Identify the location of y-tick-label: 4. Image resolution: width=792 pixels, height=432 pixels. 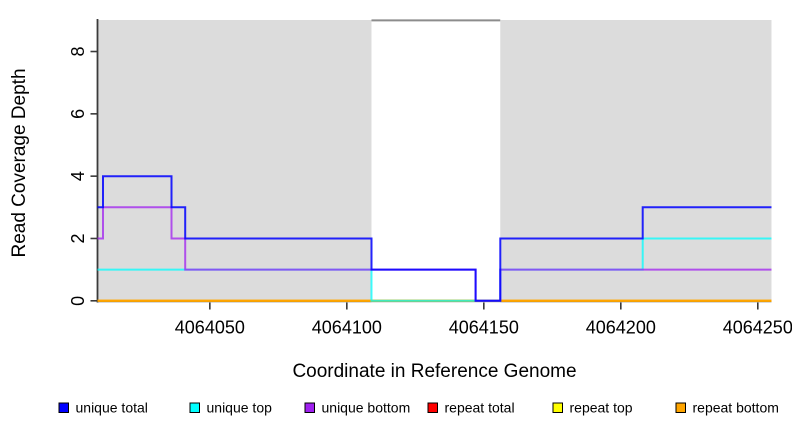
(78, 176).